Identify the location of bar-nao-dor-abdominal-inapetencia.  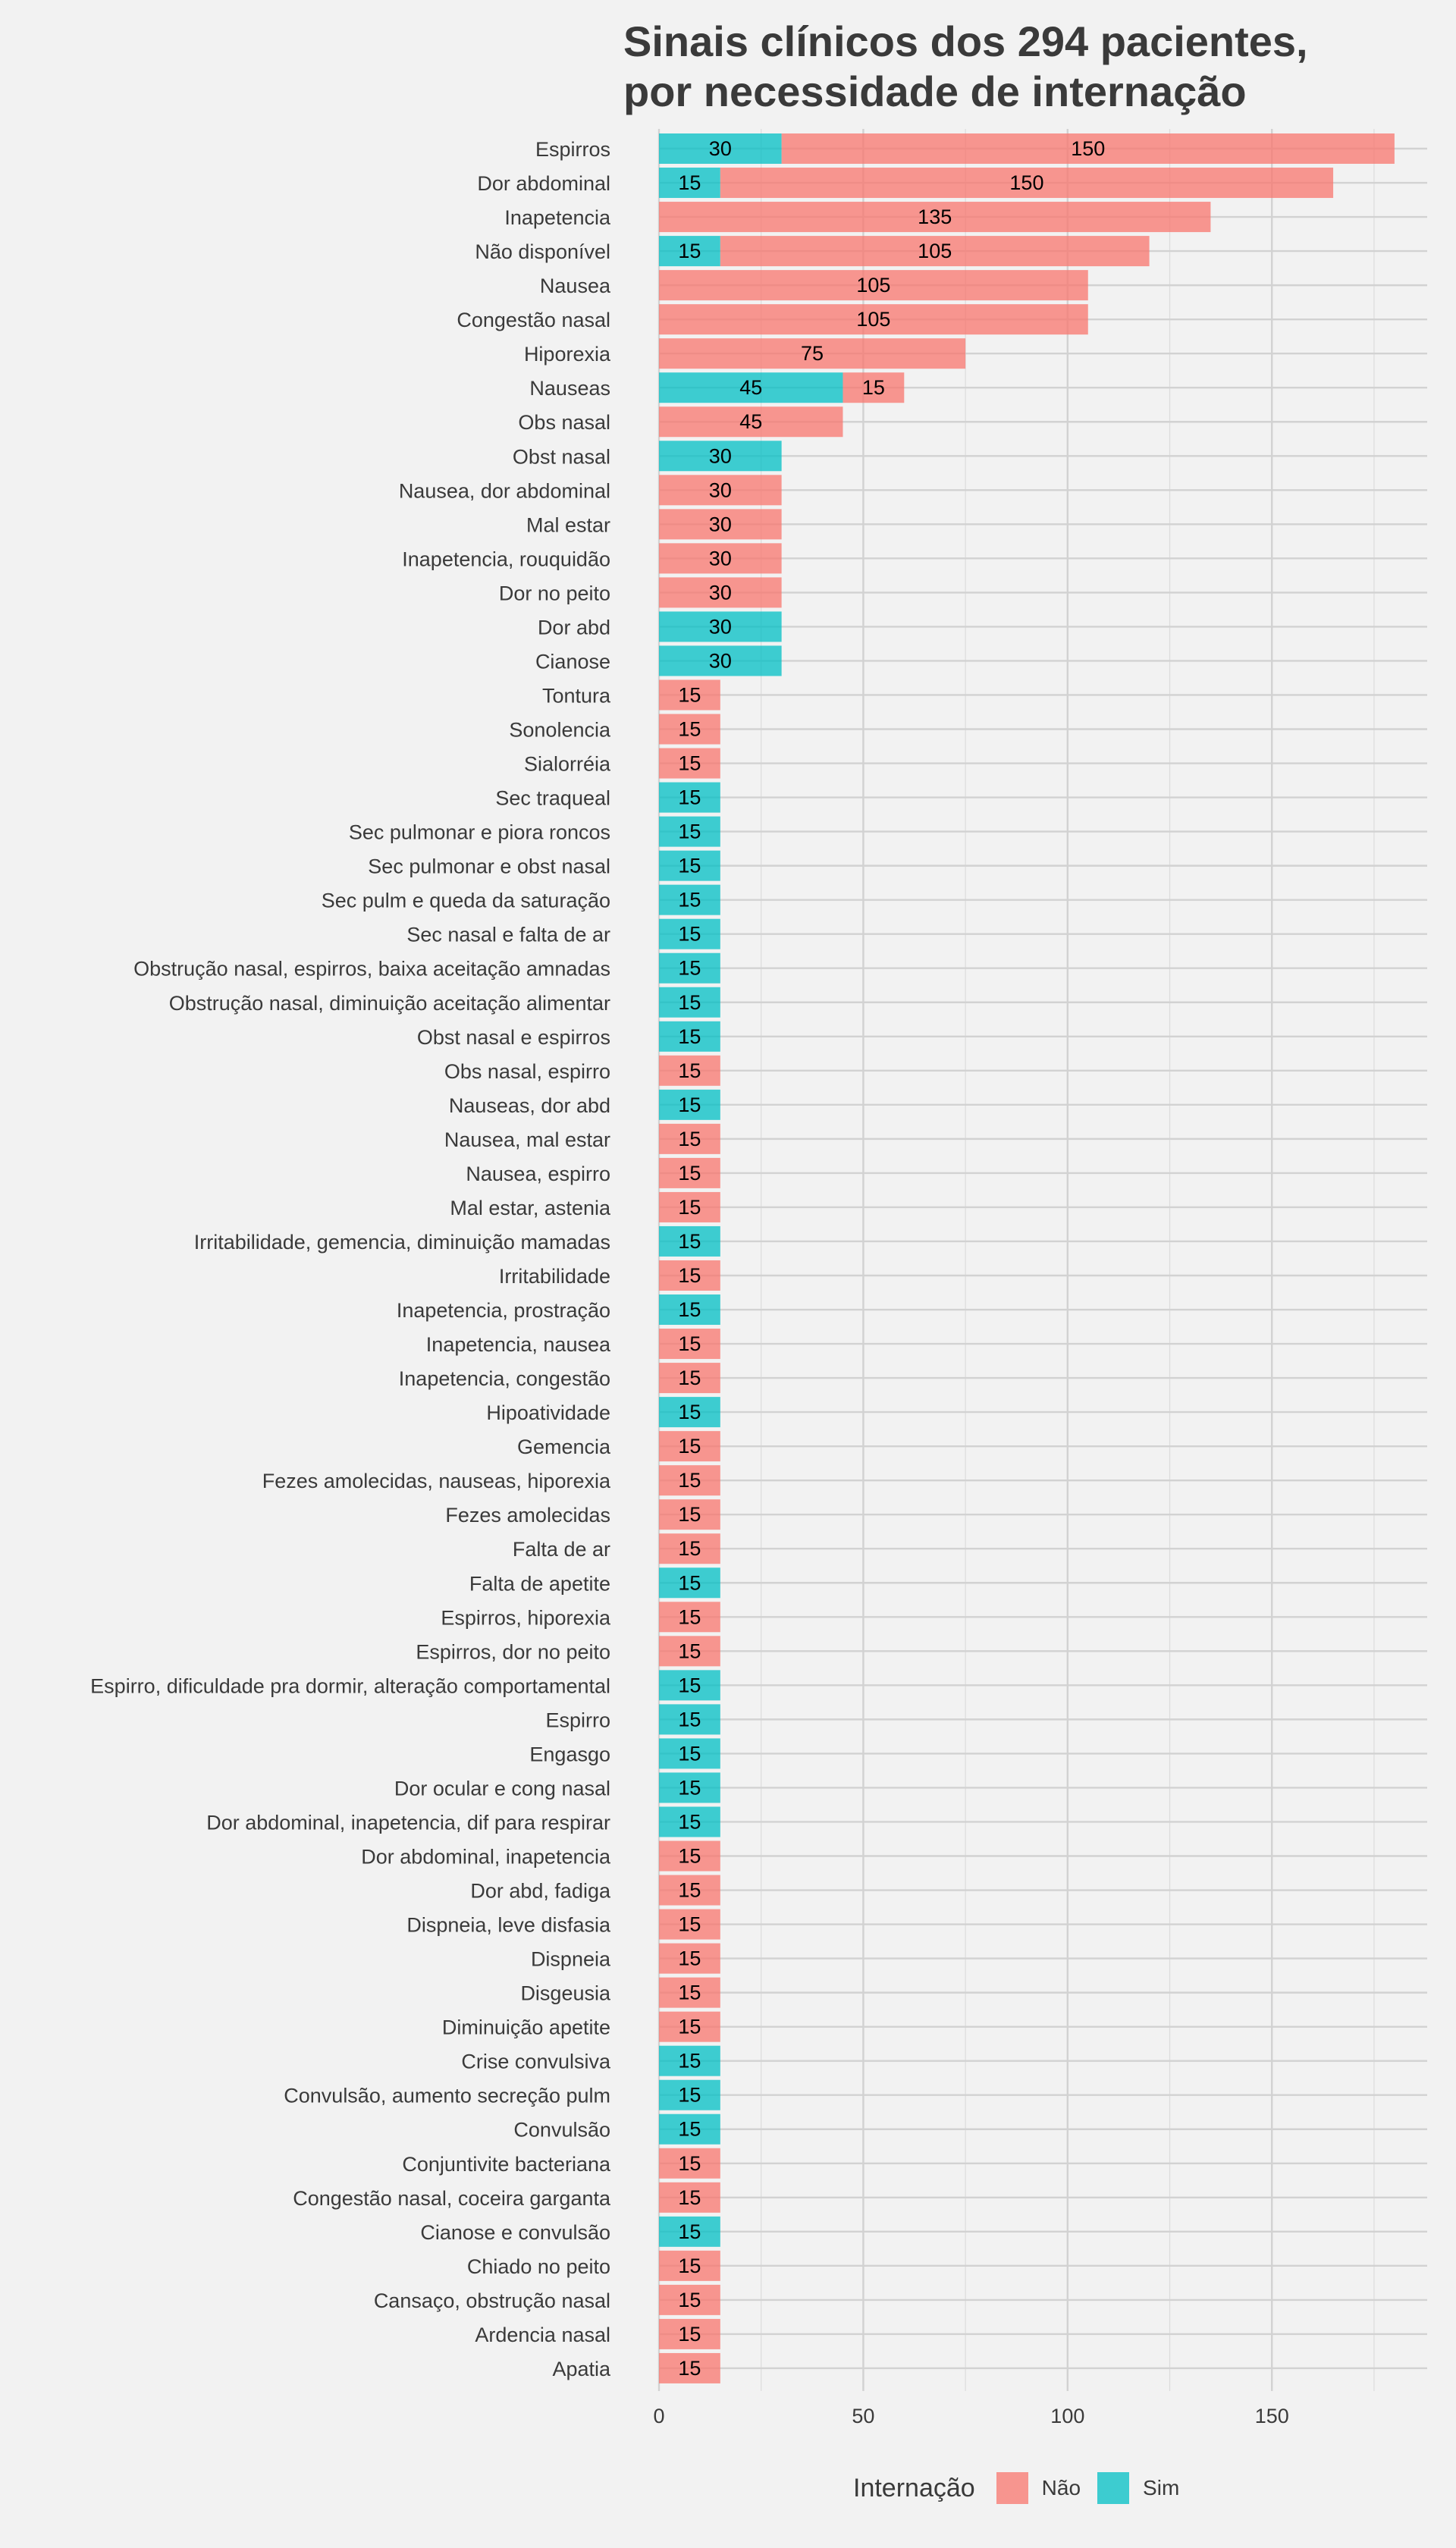
(689, 1856).